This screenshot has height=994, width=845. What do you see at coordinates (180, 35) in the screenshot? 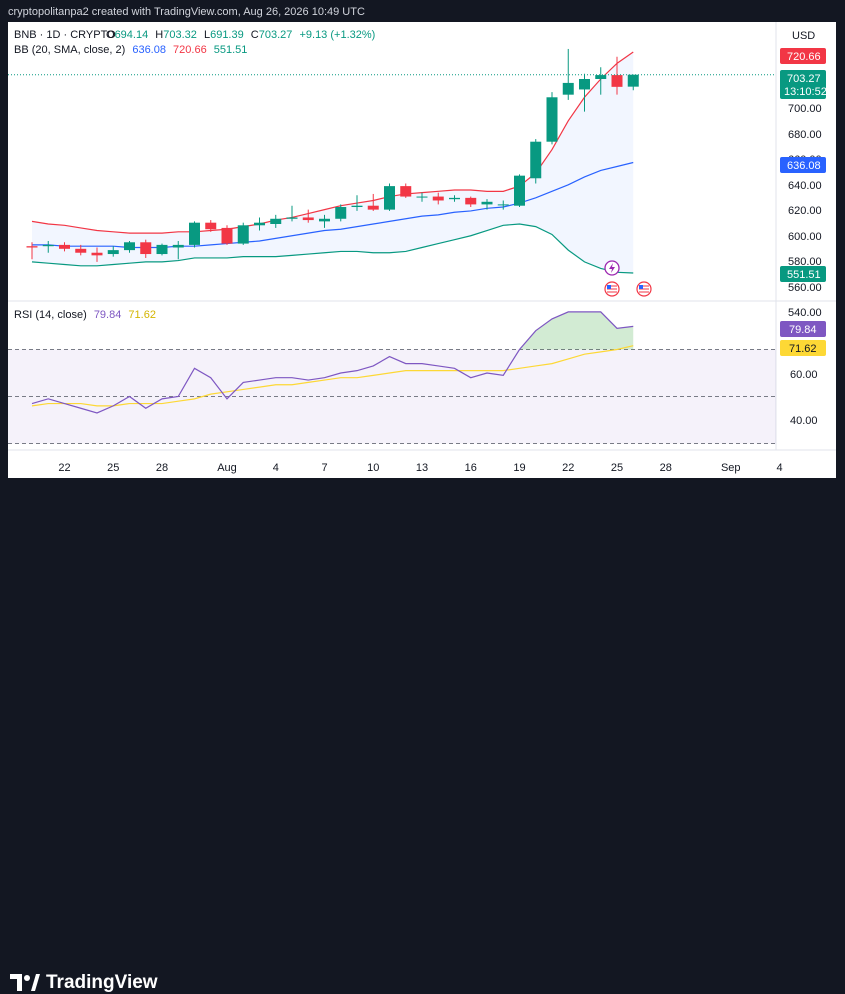
I see `high-value: 703.32` at bounding box center [180, 35].